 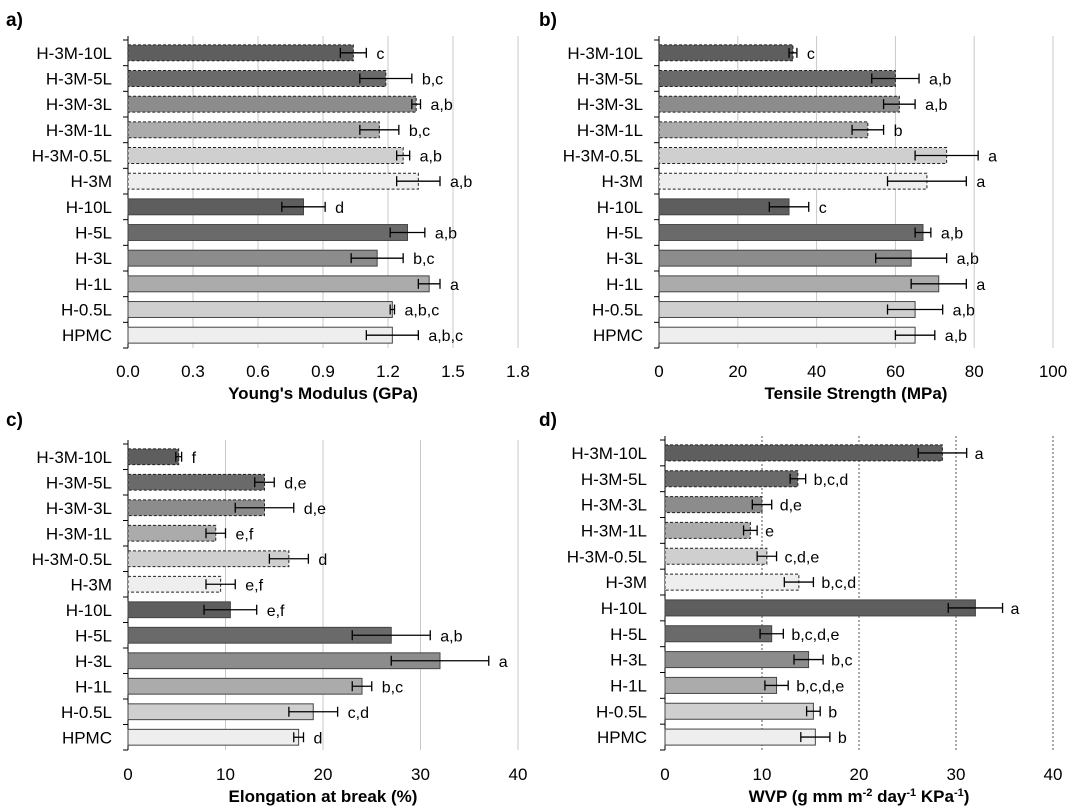 I want to click on x-tick-label: 1.8, so click(x=518, y=371).